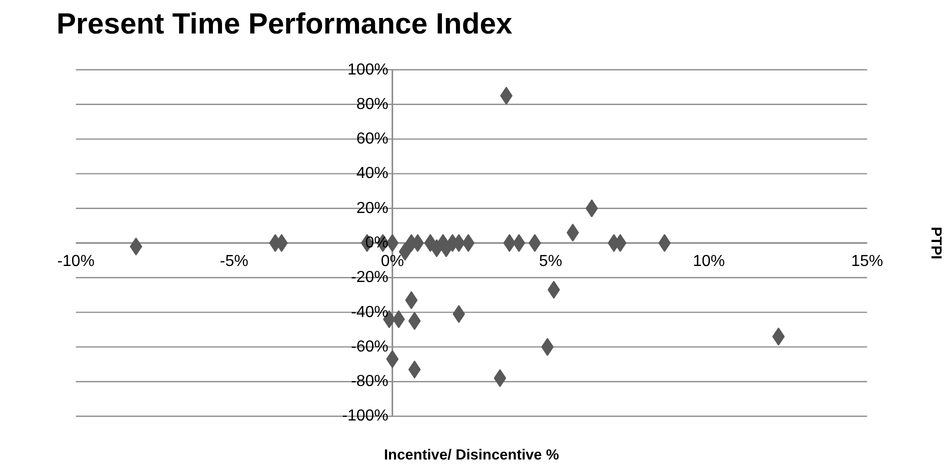 This screenshot has height=470, width=952. I want to click on y-axis-title: PTPI, so click(936, 243).